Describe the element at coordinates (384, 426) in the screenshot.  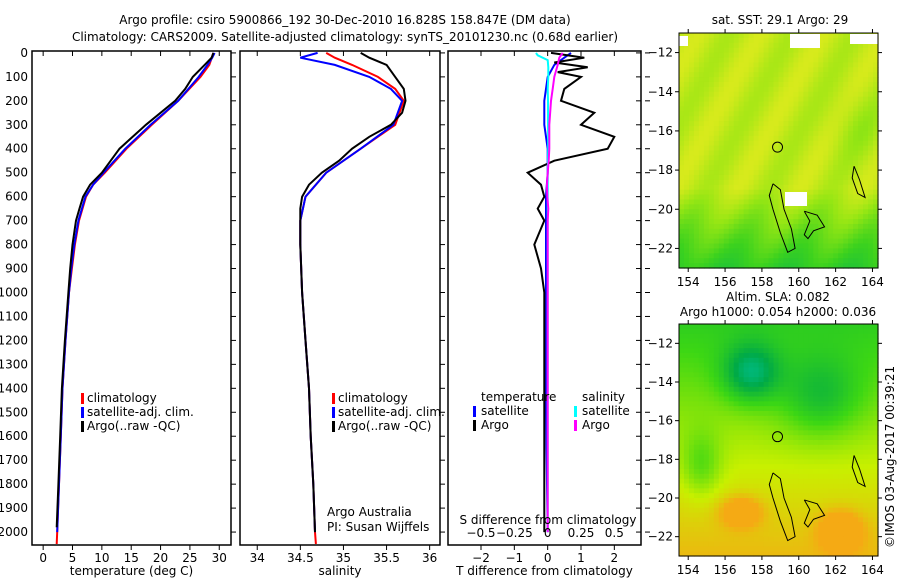
I see `legend-label: Argo(..raw -QC)` at that location.